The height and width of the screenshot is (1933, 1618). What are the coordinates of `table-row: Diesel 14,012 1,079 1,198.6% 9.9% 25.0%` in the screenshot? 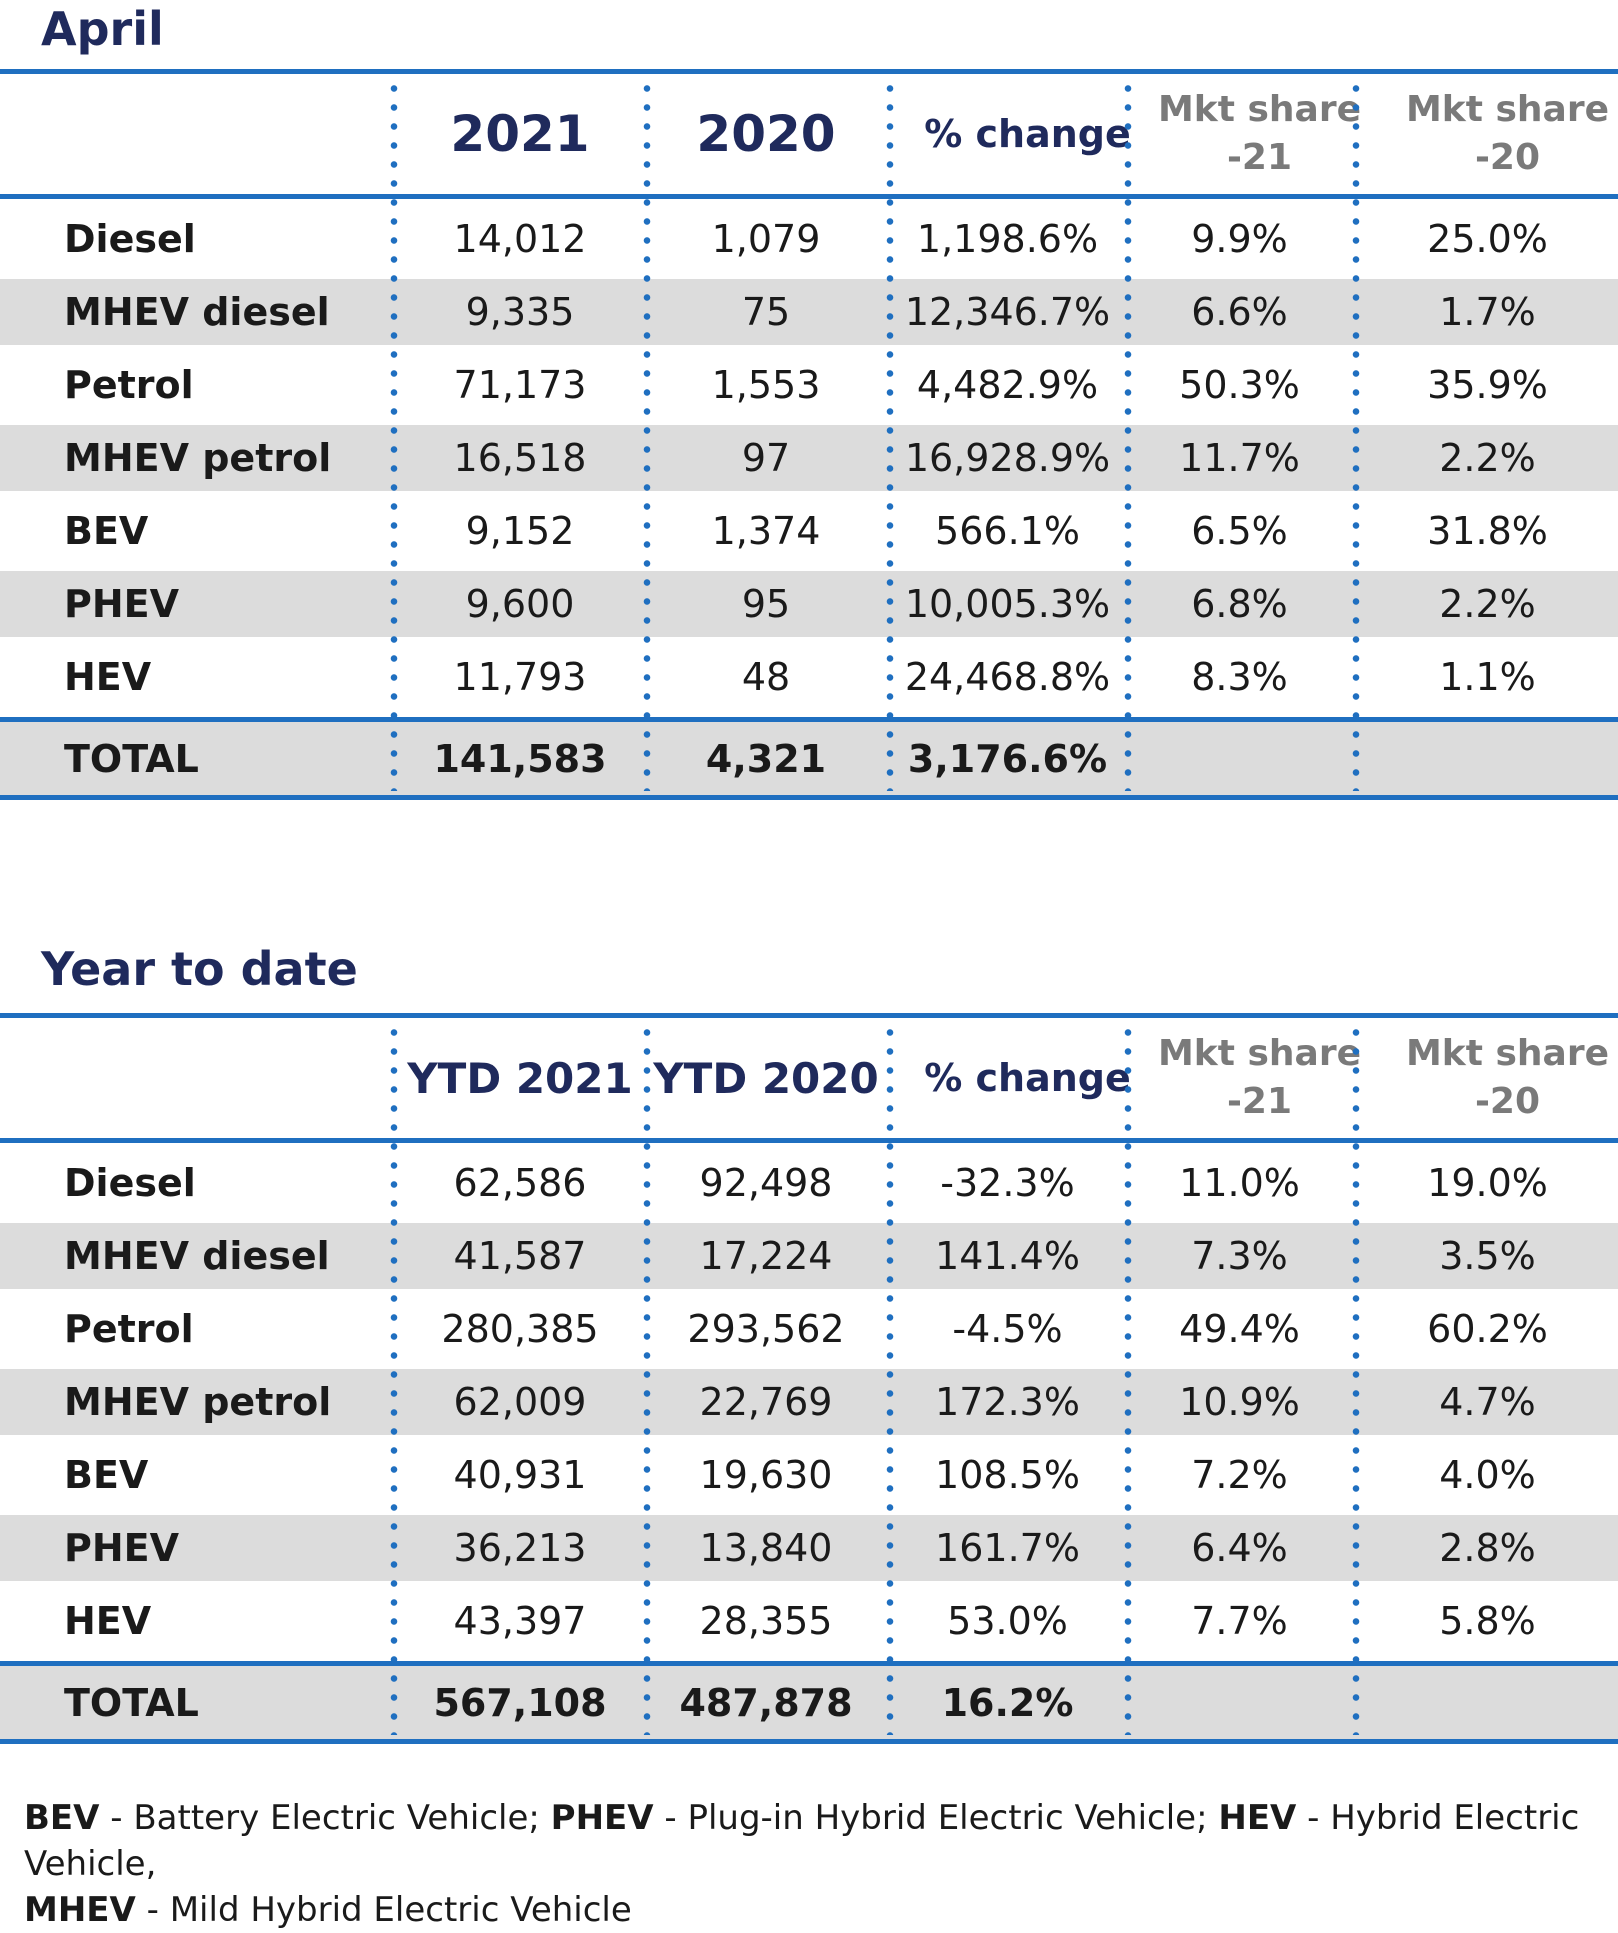 It's located at (809, 239).